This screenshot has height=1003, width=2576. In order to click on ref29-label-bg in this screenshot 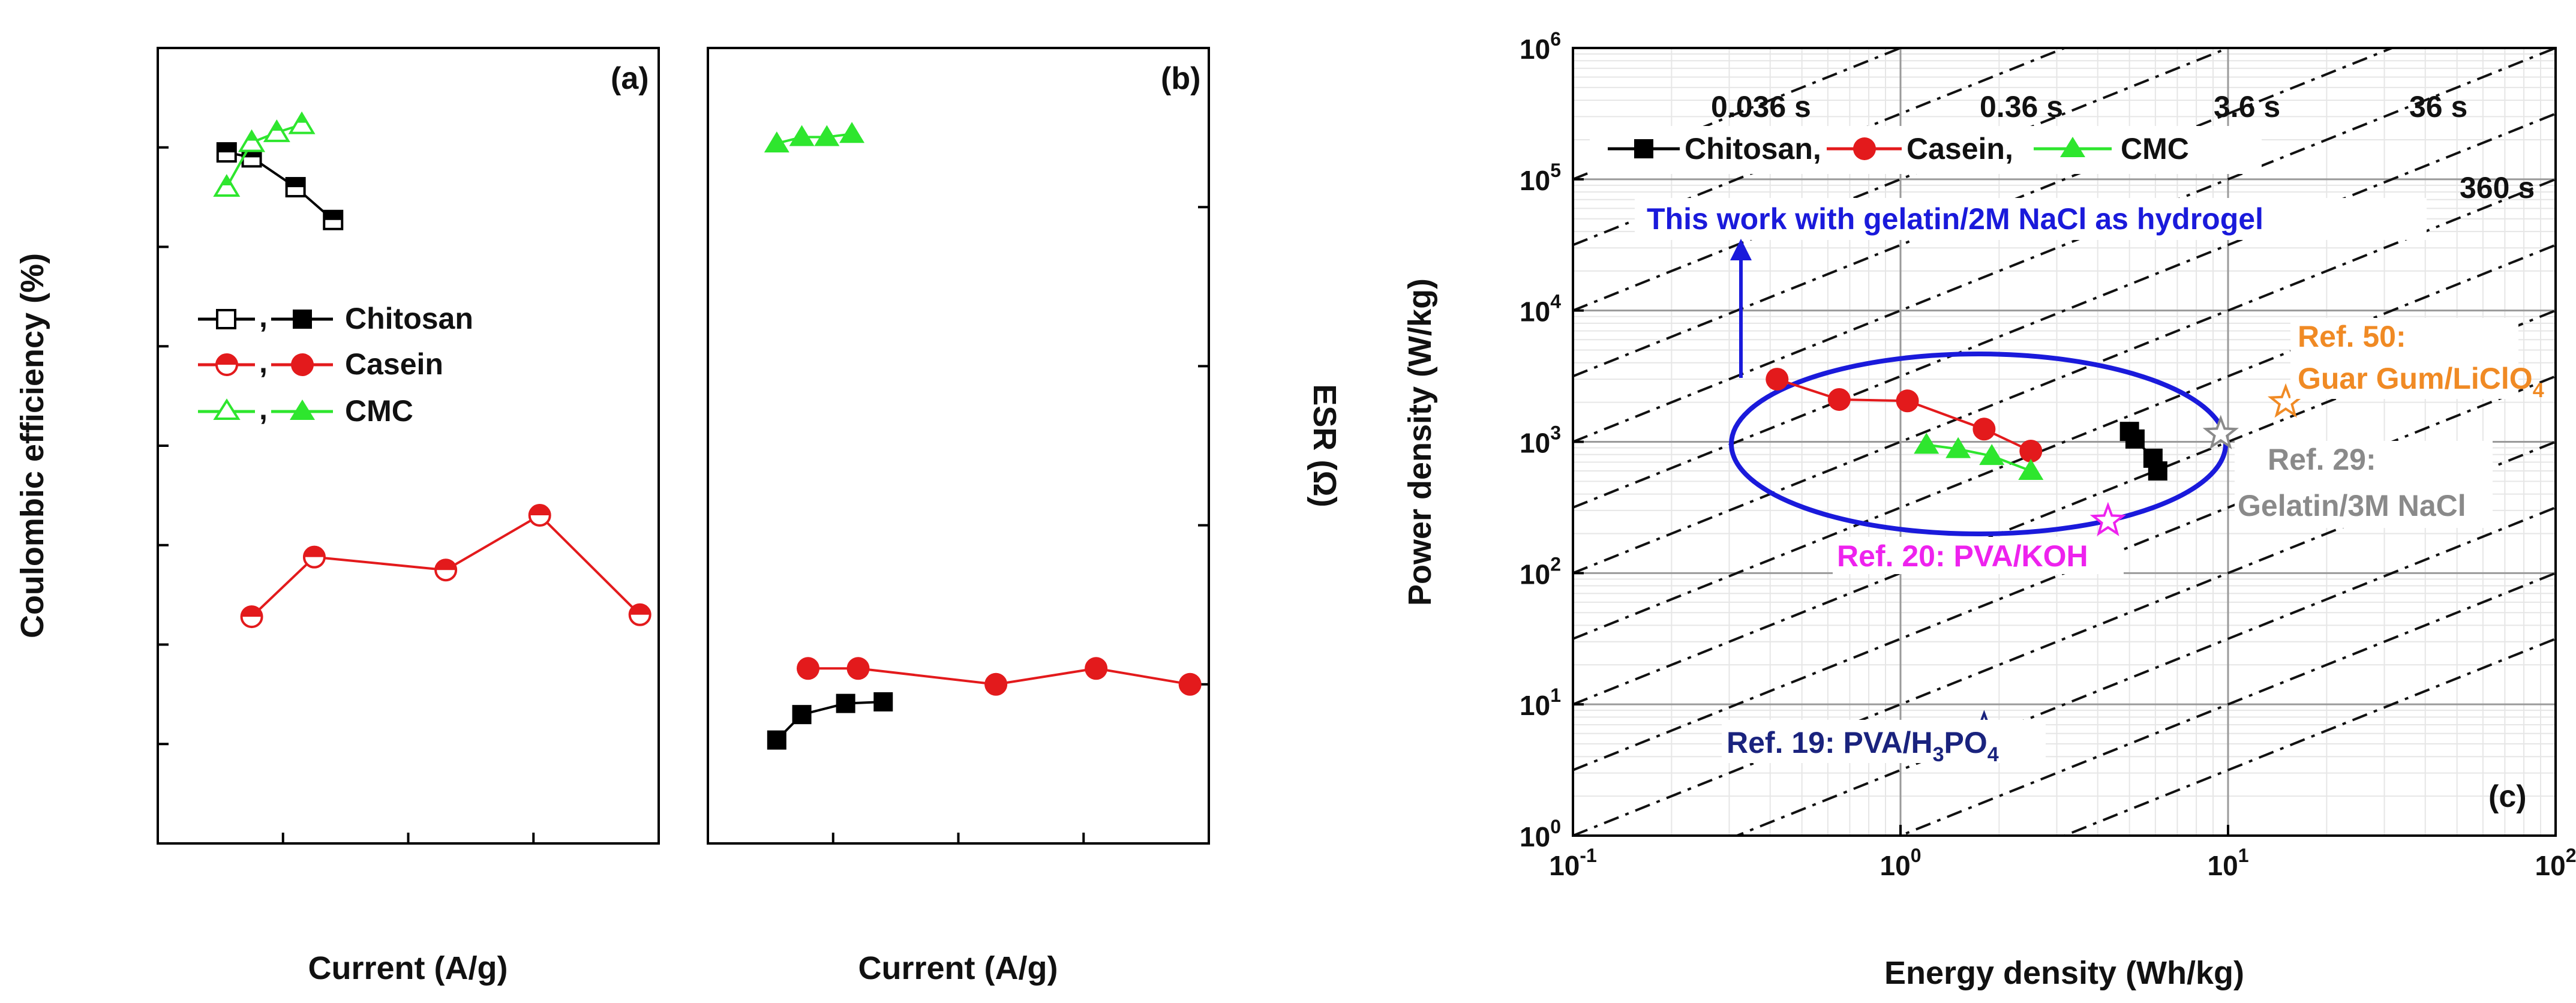, I will do `click(2364, 484)`.